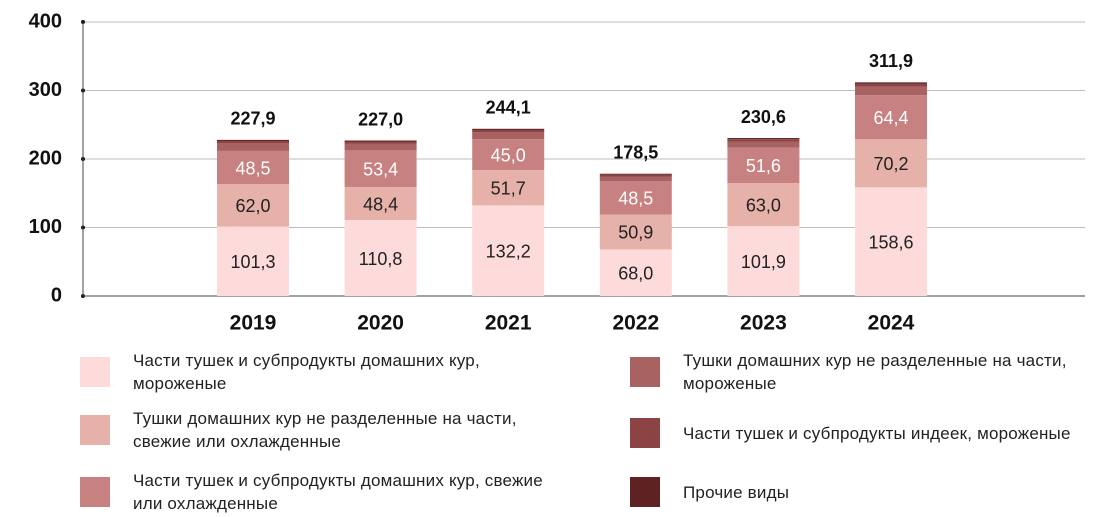  Describe the element at coordinates (635, 323) in the screenshot. I see `x-tick-label: 2022` at that location.